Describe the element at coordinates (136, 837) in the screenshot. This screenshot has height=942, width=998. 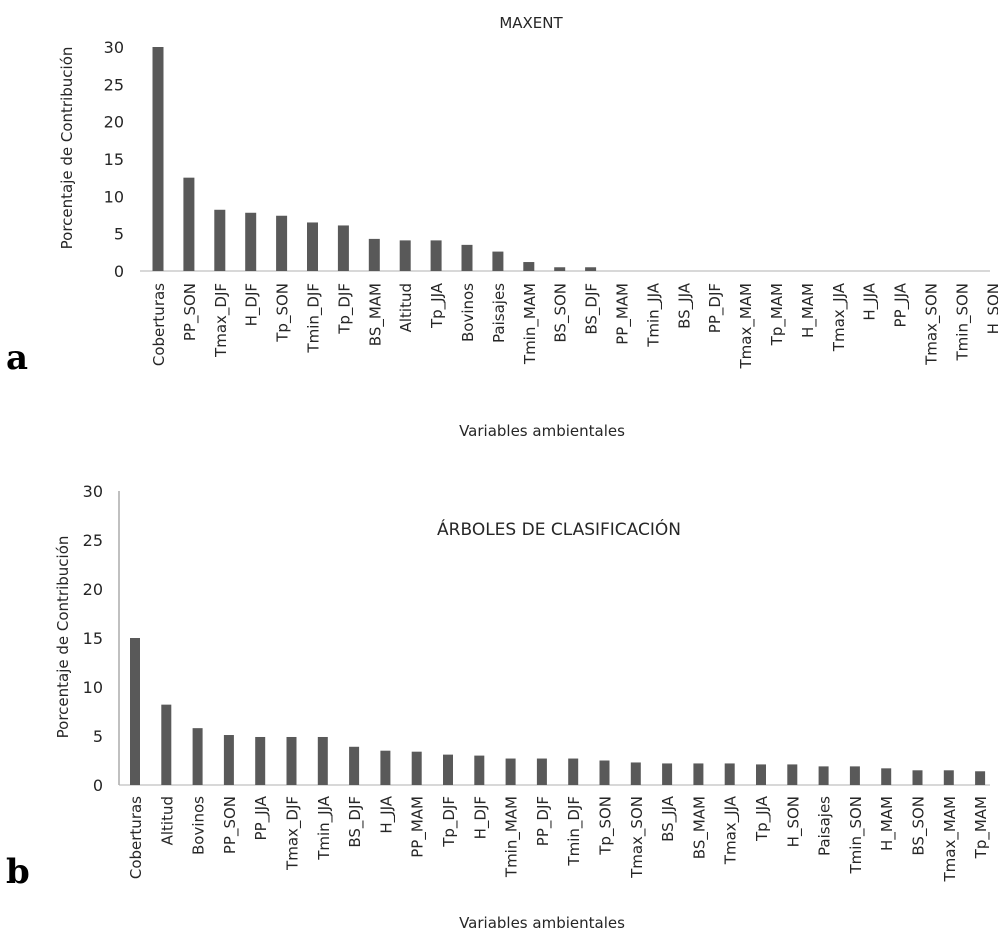
I see `panel-b-category-label: Coberturas` at that location.